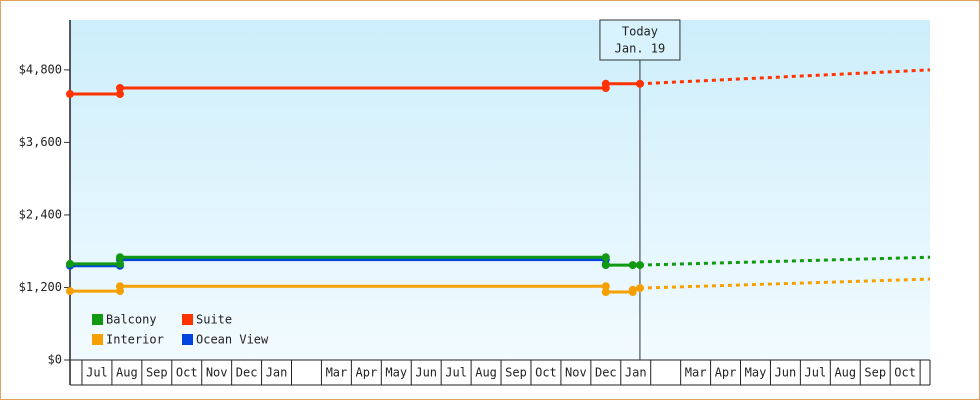  Describe the element at coordinates (640, 40) in the screenshot. I see `today-box` at that location.